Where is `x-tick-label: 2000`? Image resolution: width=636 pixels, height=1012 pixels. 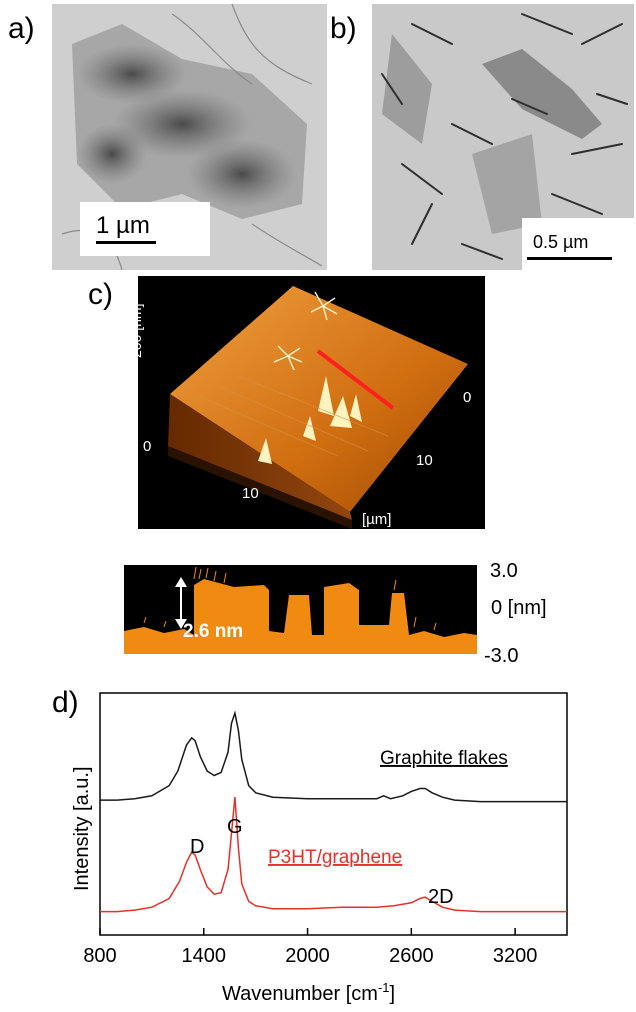
x-tick-label: 2000 is located at coordinates (307, 956).